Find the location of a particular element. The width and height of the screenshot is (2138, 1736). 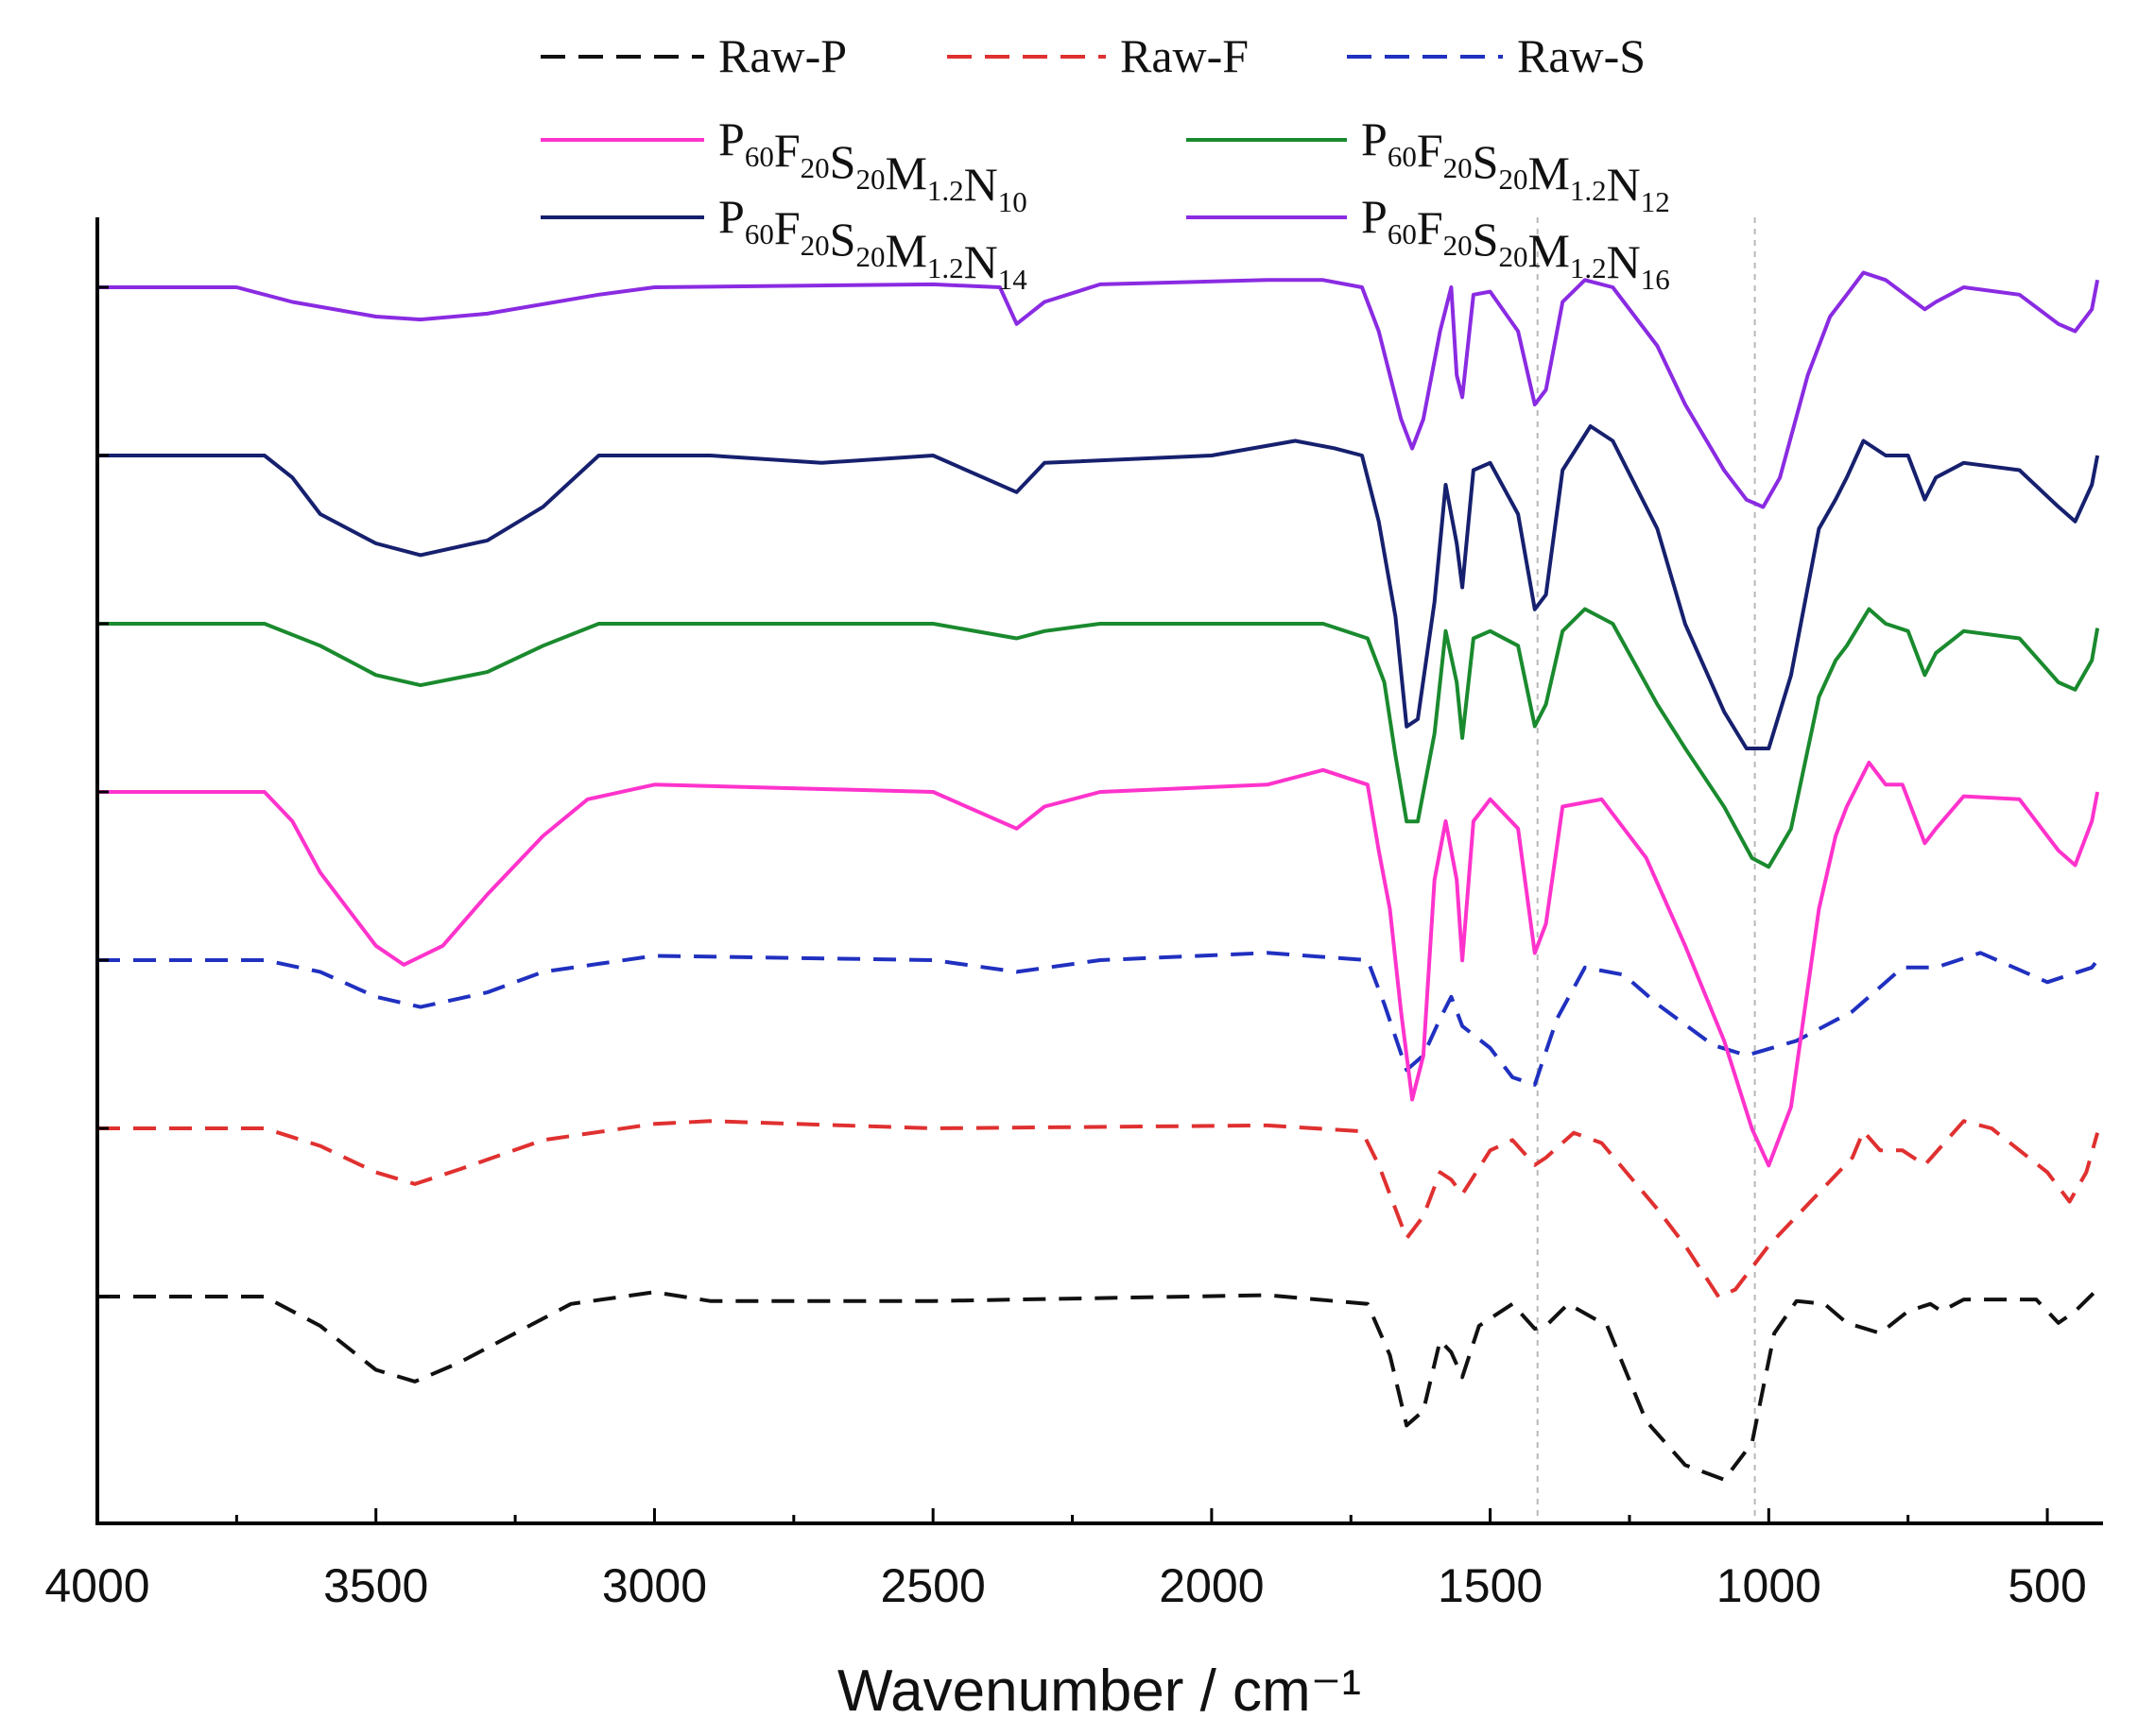

legend-label-3: P60F20S20M1.2N10 is located at coordinates (872, 165).